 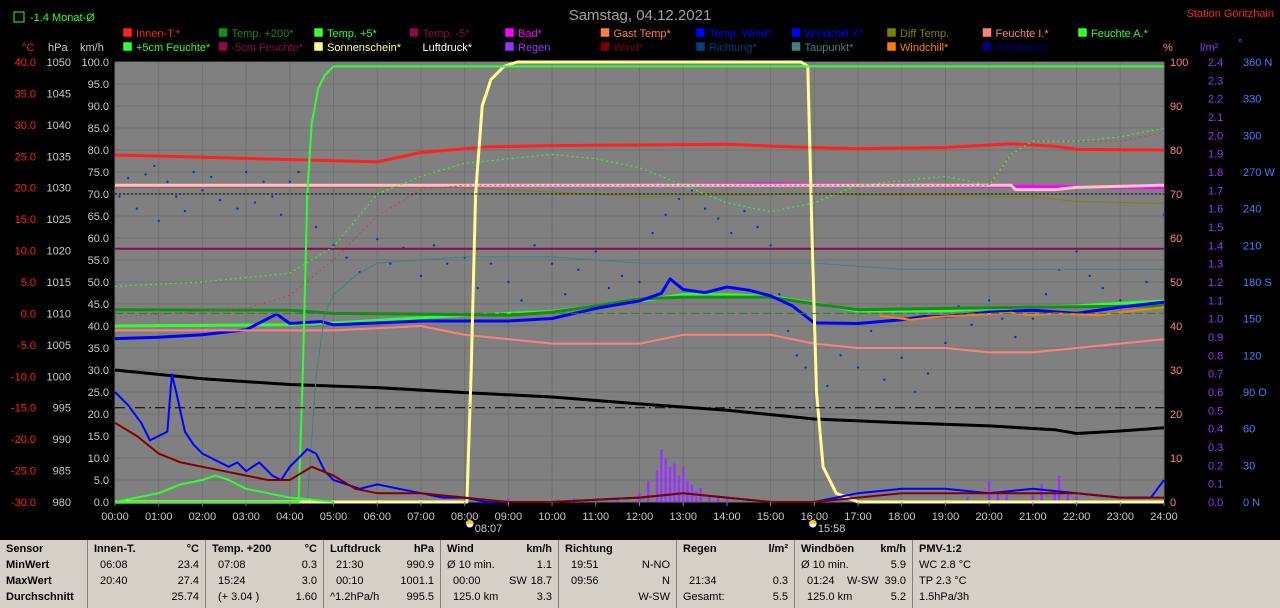 What do you see at coordinates (1215, 356) in the screenshot?
I see `tick-label-rain: 0.8` at bounding box center [1215, 356].